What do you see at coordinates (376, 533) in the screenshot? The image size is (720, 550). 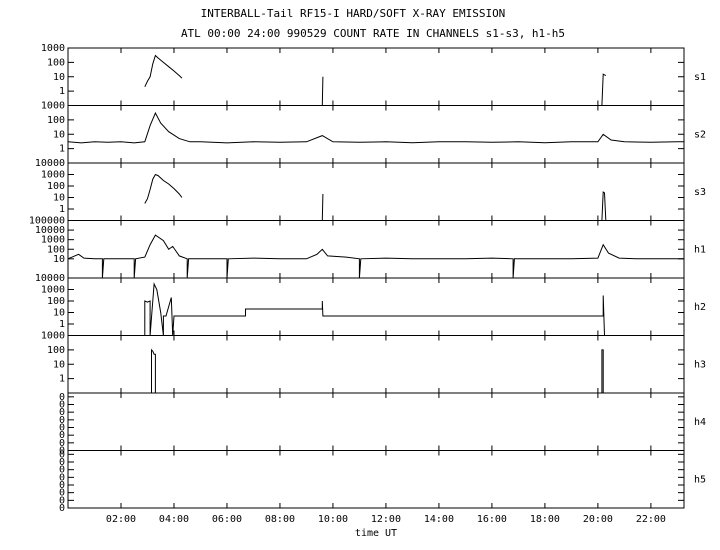 I see `x-axis-label: time UT` at bounding box center [376, 533].